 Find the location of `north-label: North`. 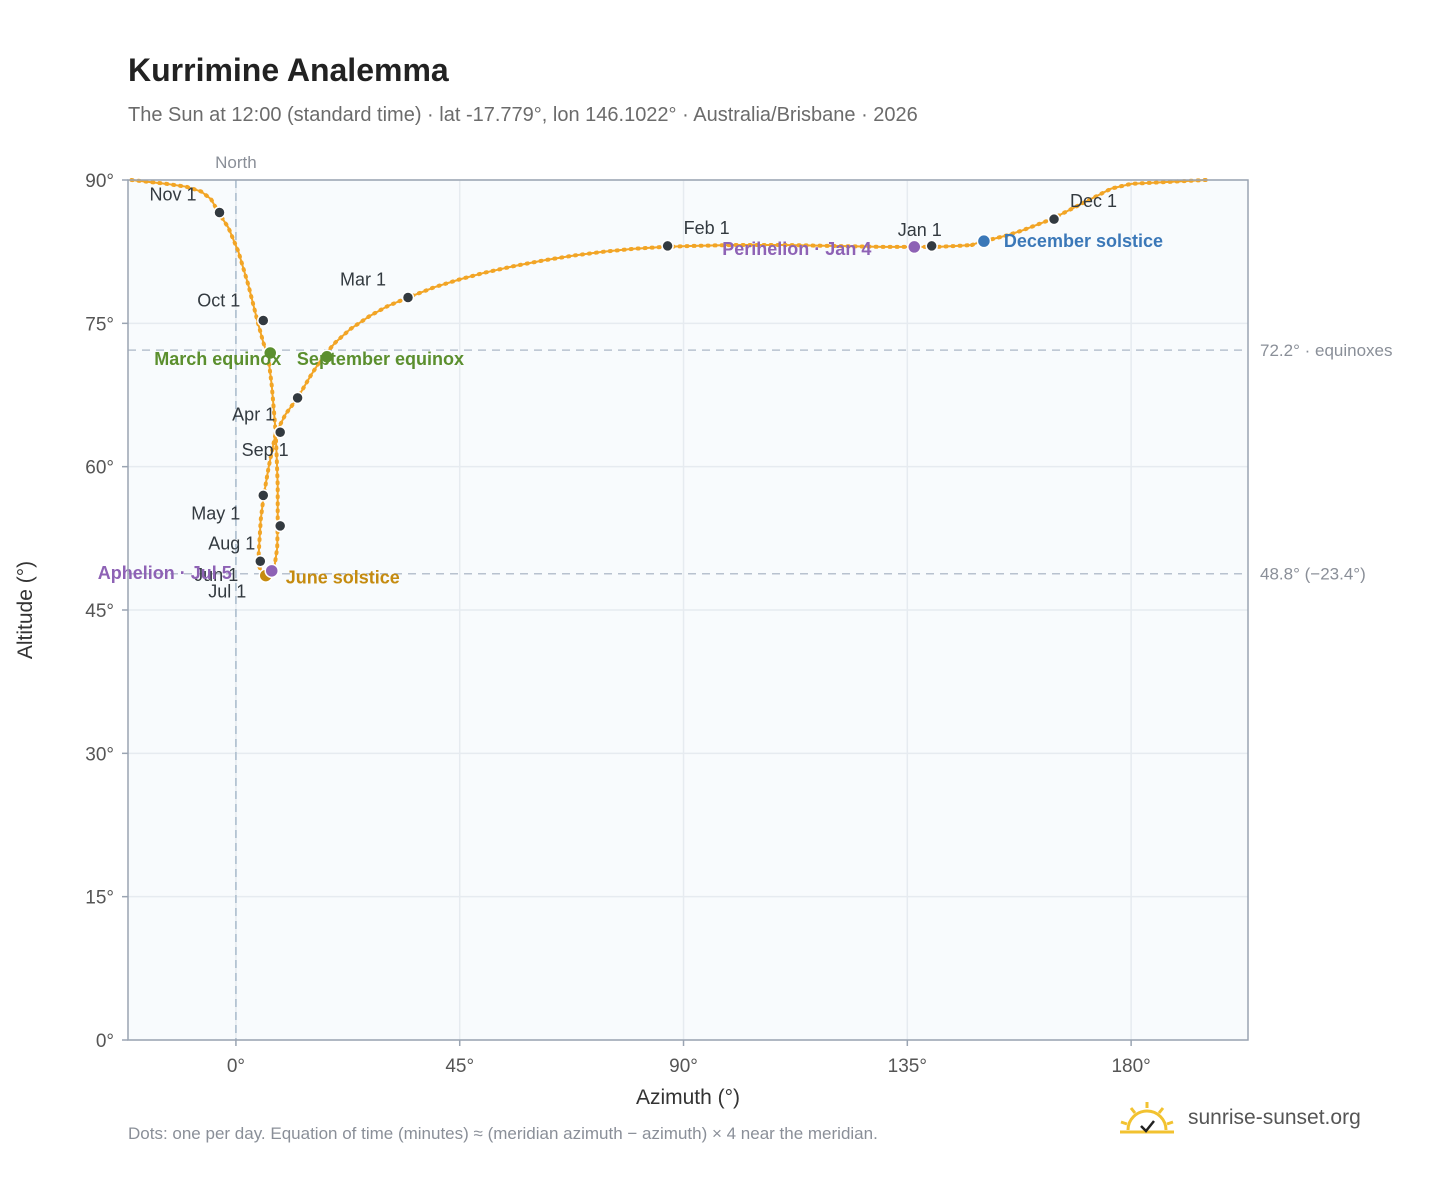

north-label: North is located at coordinates (236, 162).